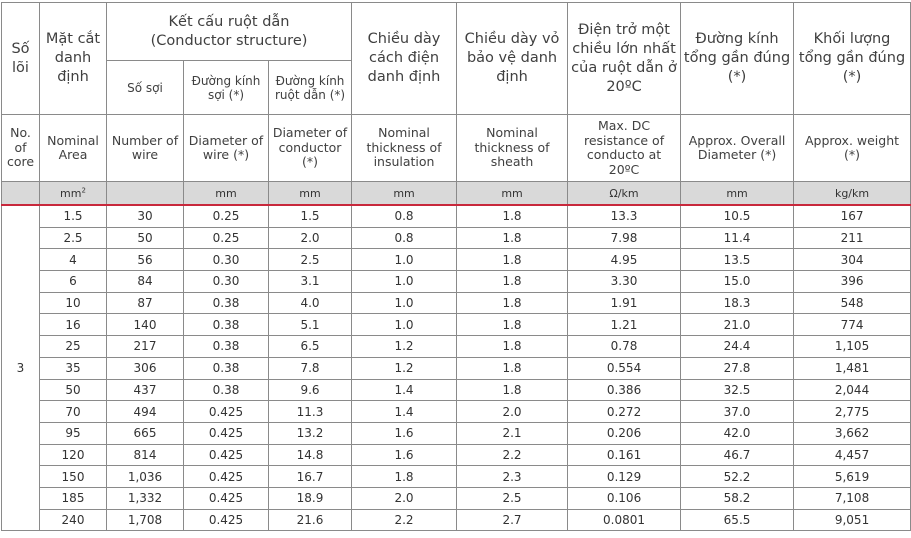 The image size is (911, 538). Describe the element at coordinates (737, 325) in the screenshot. I see `cell-overall-diameter: 21.0` at that location.